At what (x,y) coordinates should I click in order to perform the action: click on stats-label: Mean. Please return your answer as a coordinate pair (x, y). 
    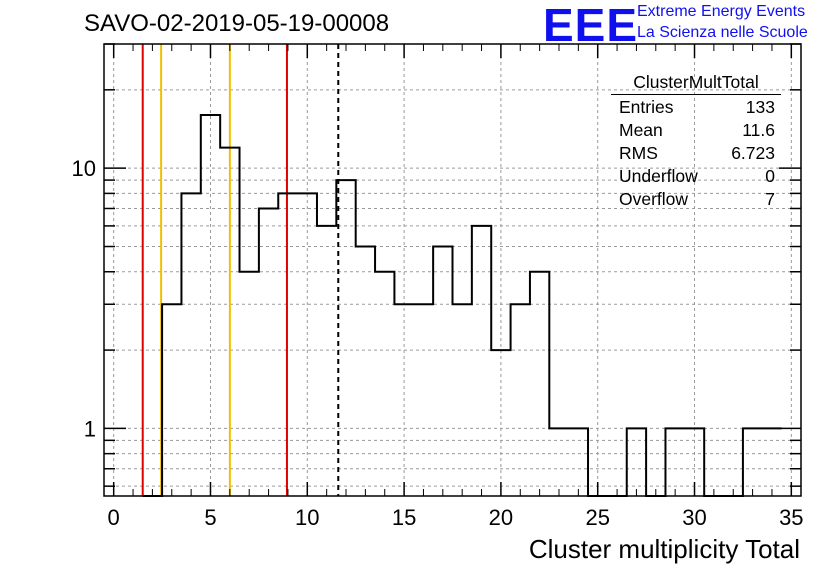
    Looking at the image, I should click on (641, 130).